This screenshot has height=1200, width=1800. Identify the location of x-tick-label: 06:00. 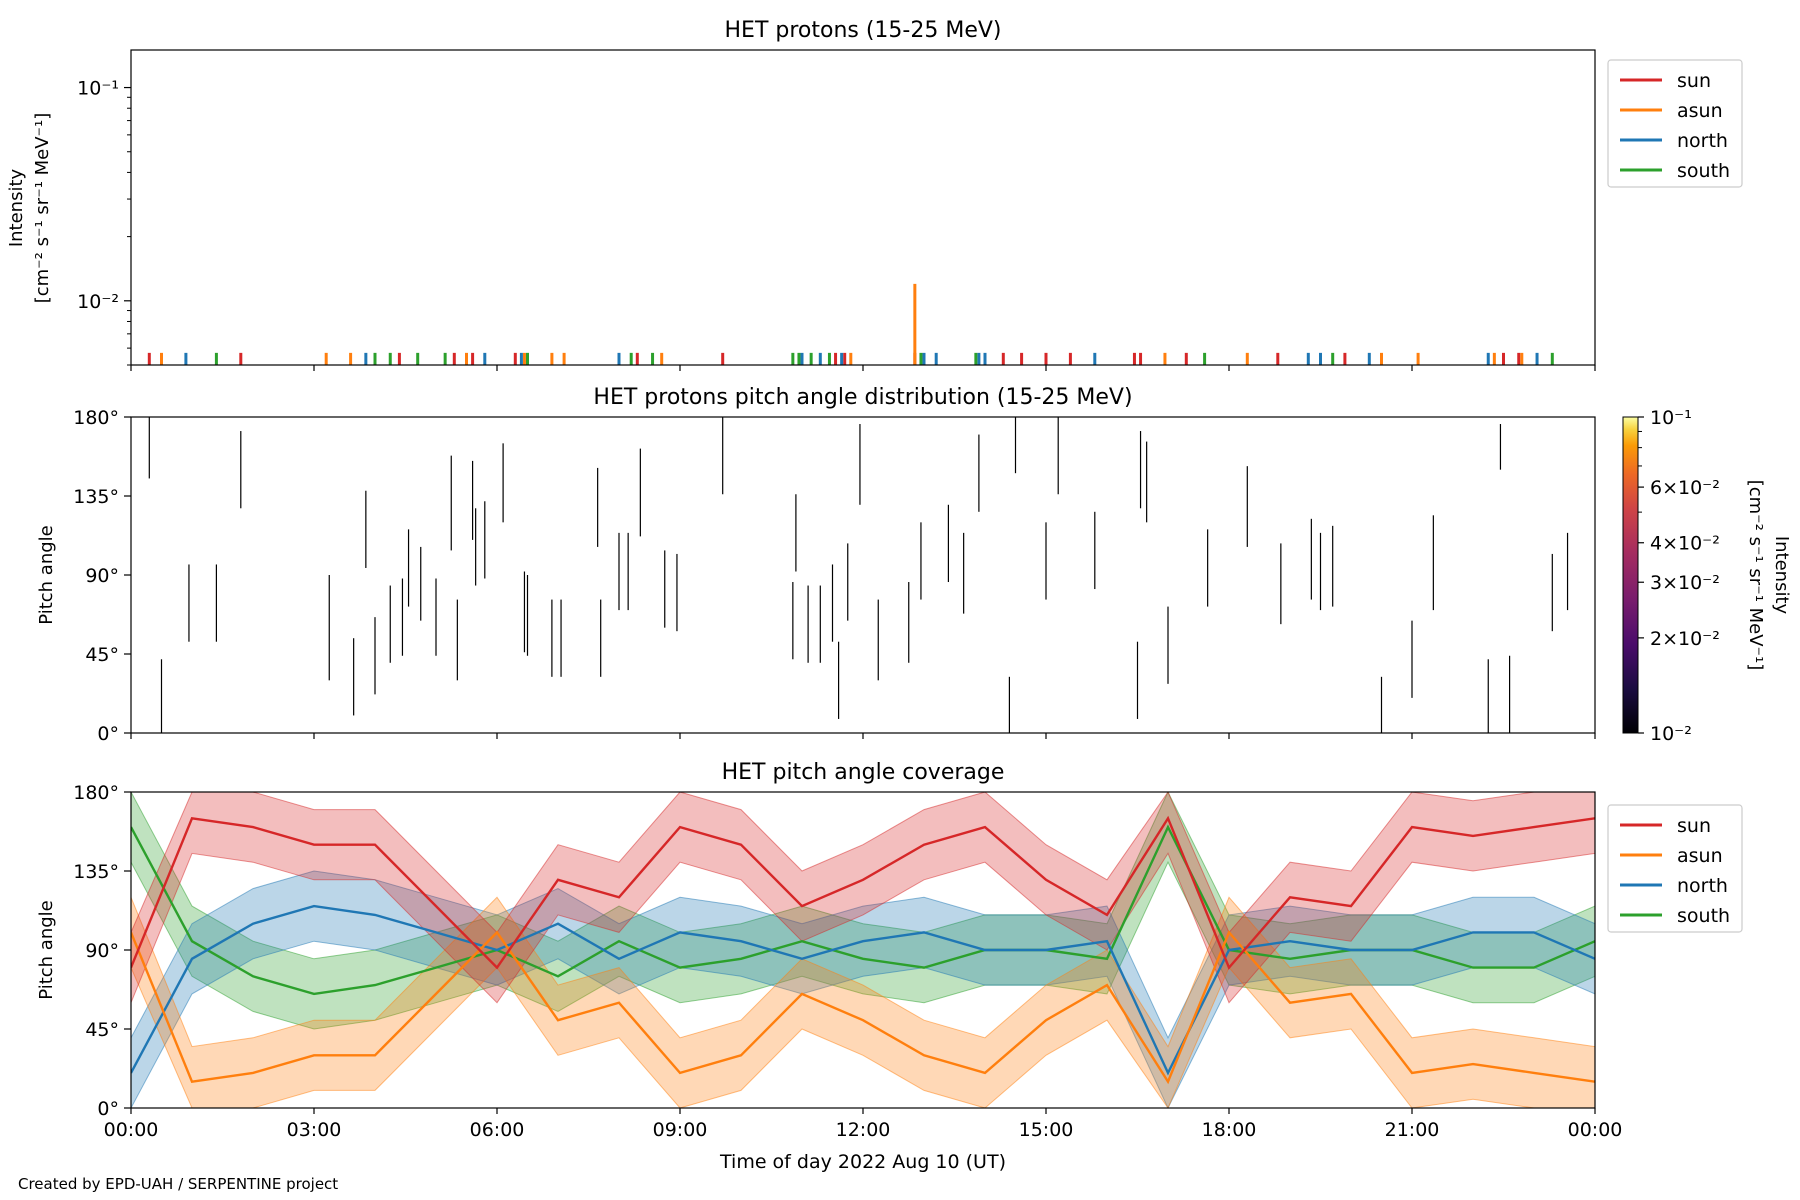
(497, 1130).